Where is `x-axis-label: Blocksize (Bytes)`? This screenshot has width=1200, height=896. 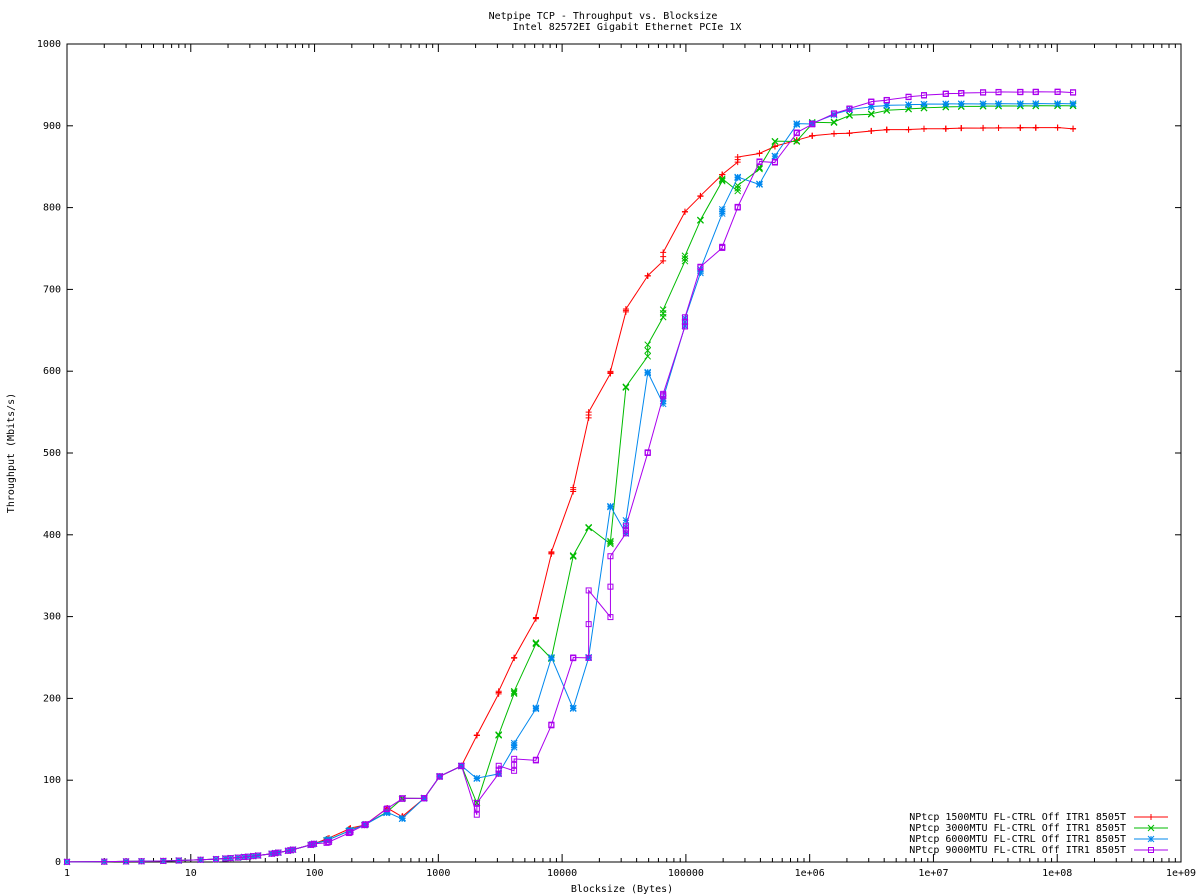 x-axis-label: Blocksize (Bytes) is located at coordinates (622, 889).